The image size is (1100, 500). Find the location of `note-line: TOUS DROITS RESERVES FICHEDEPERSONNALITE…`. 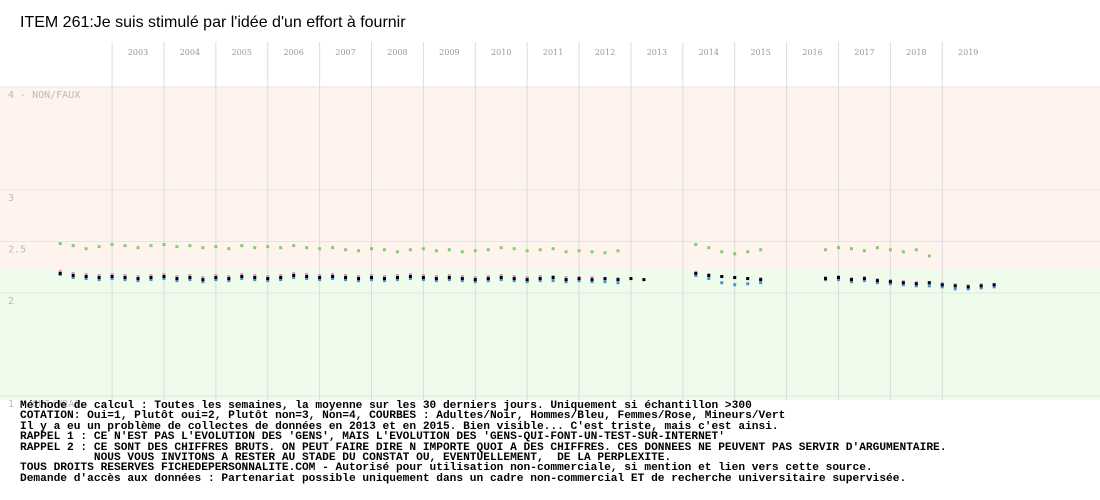

note-line: TOUS DROITS RESERVES FICHEDEPERSONNALITE… is located at coordinates (446, 468).